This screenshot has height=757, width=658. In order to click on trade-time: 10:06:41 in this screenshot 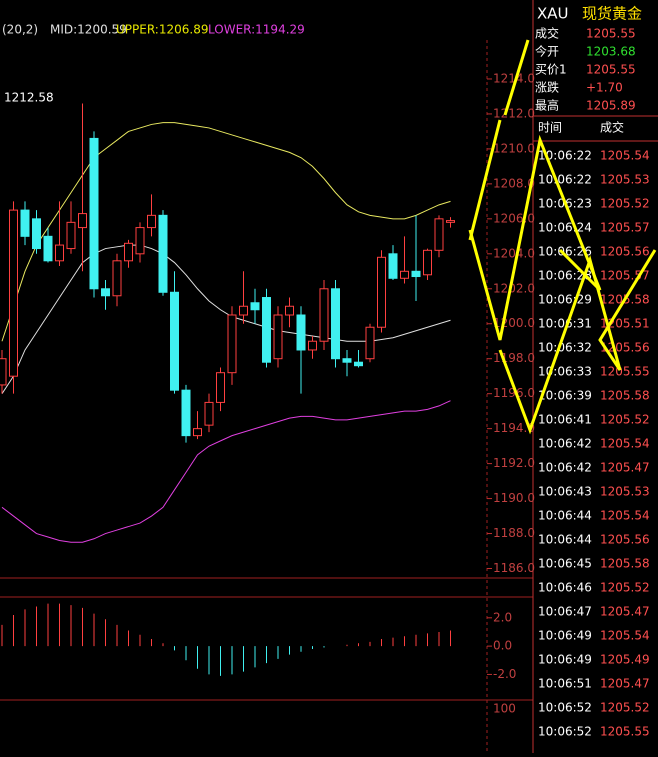, I will do `click(565, 420)`.